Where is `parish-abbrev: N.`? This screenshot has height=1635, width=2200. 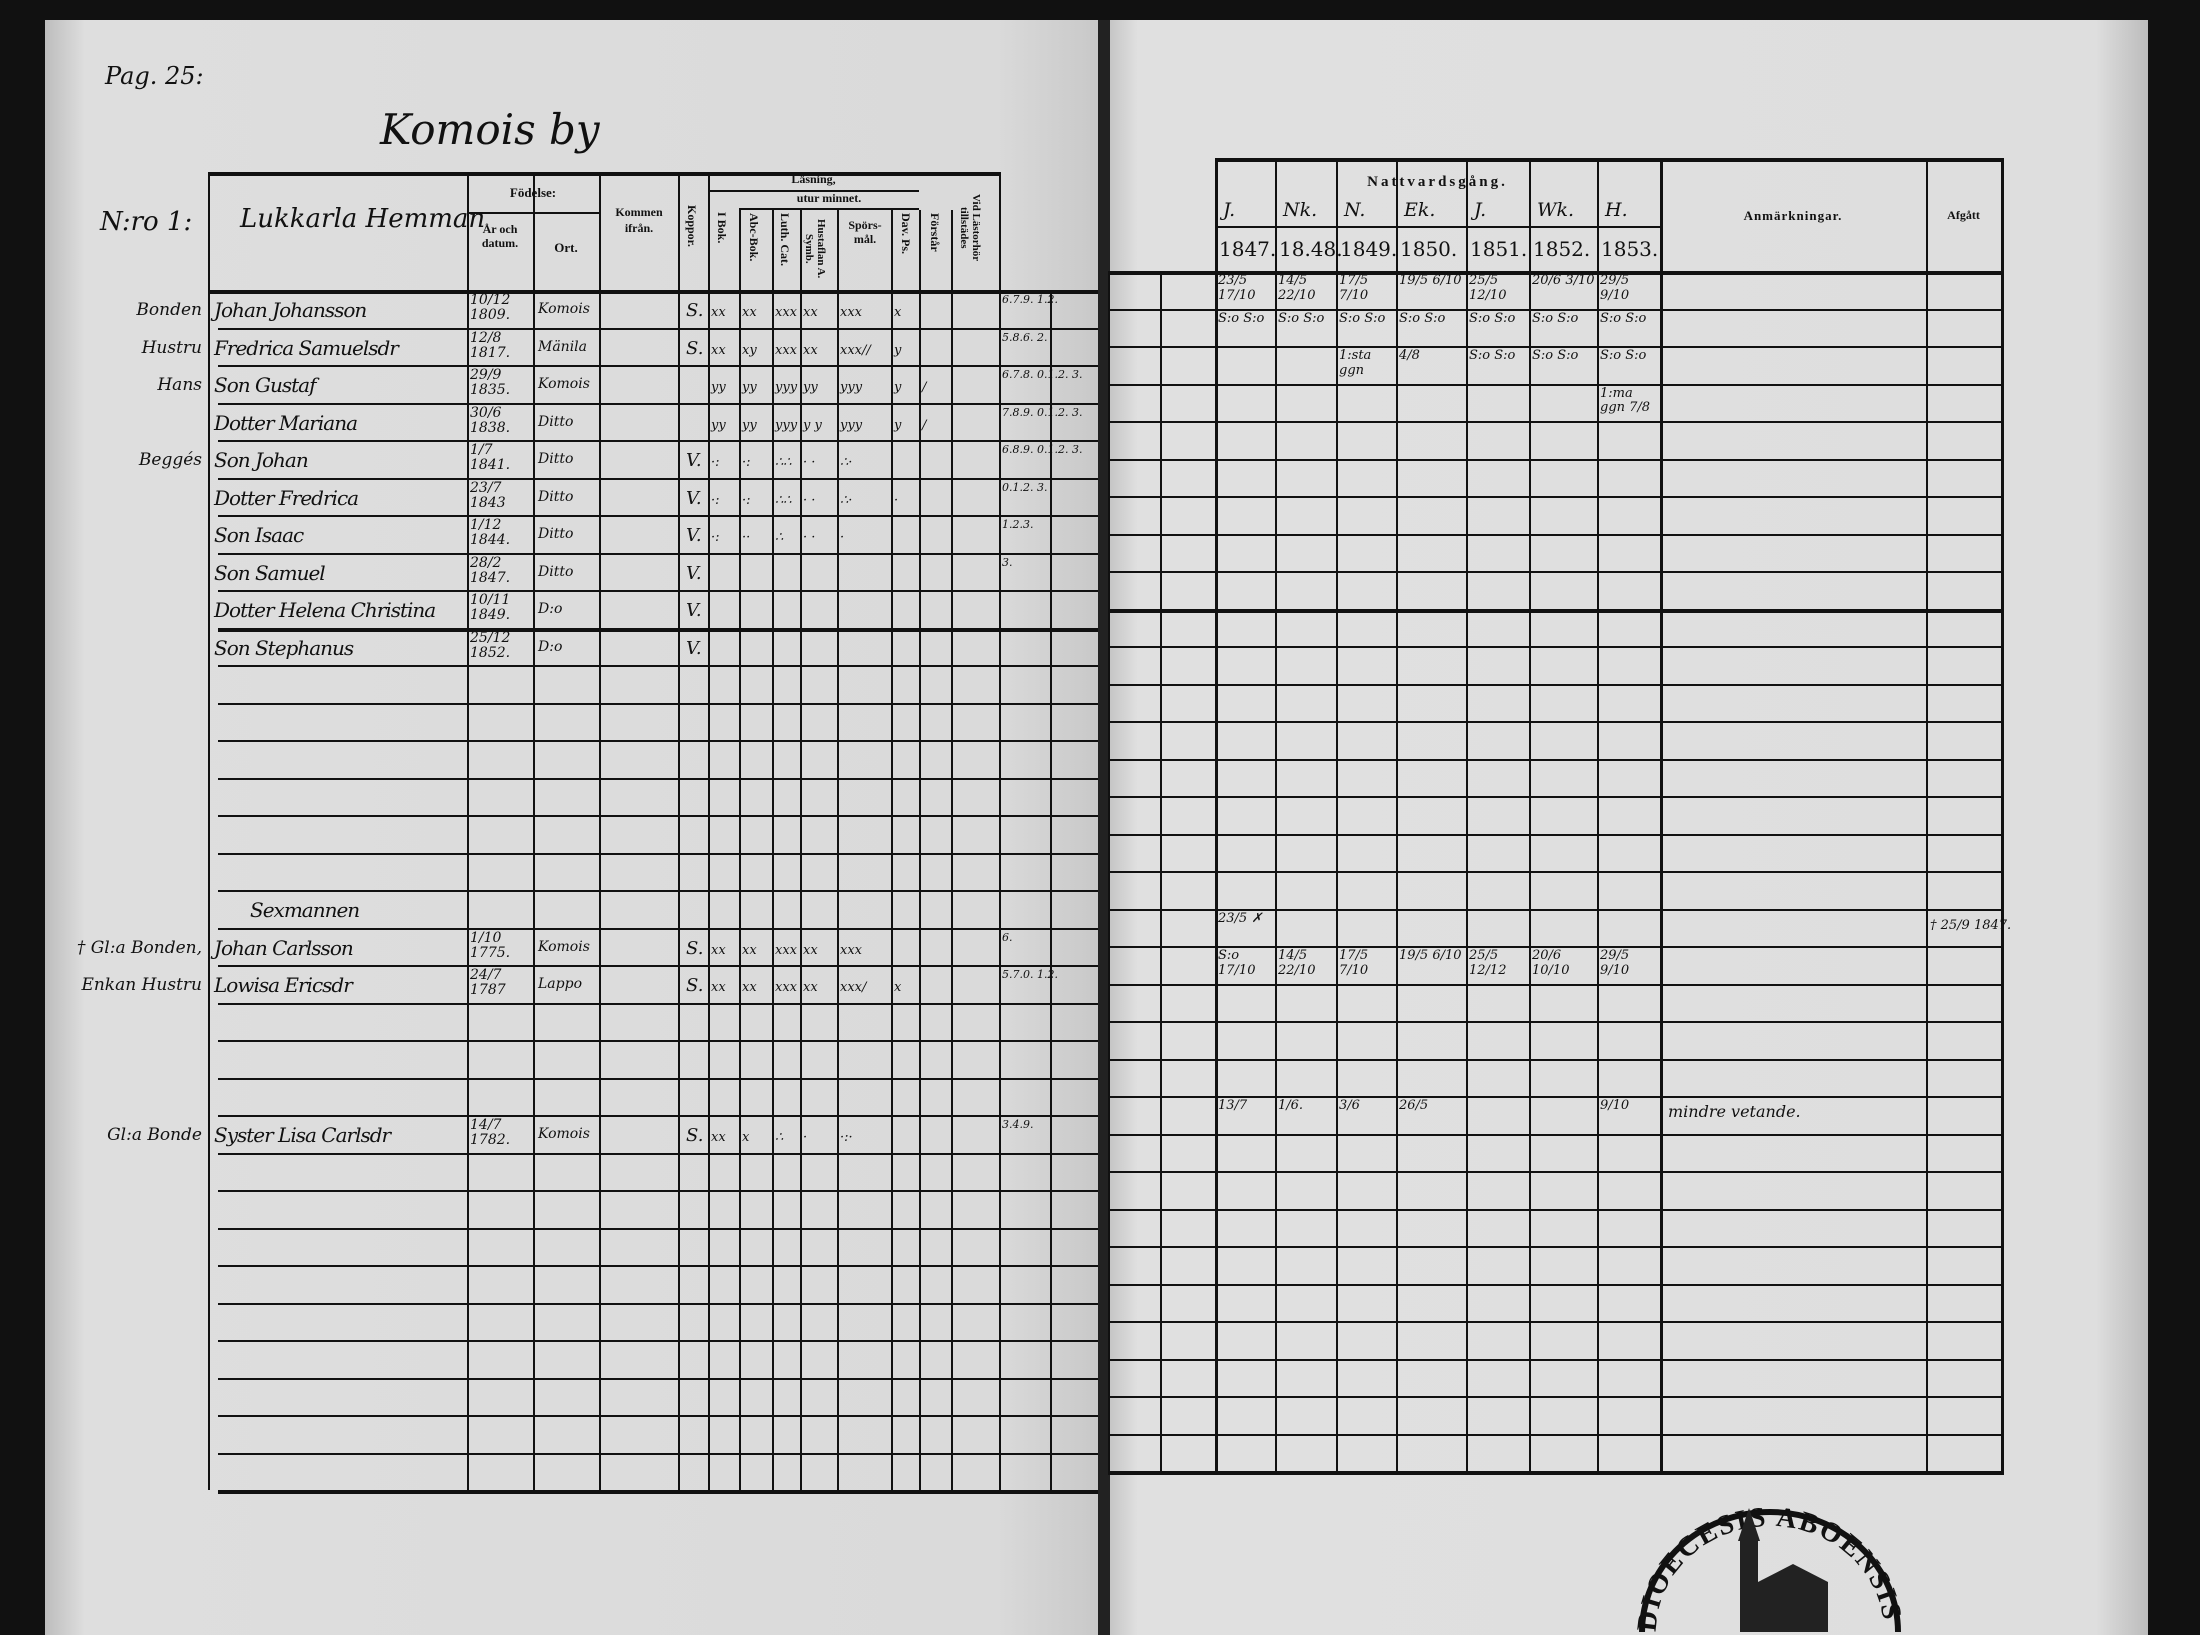
parish-abbrev: N. is located at coordinates (1355, 210).